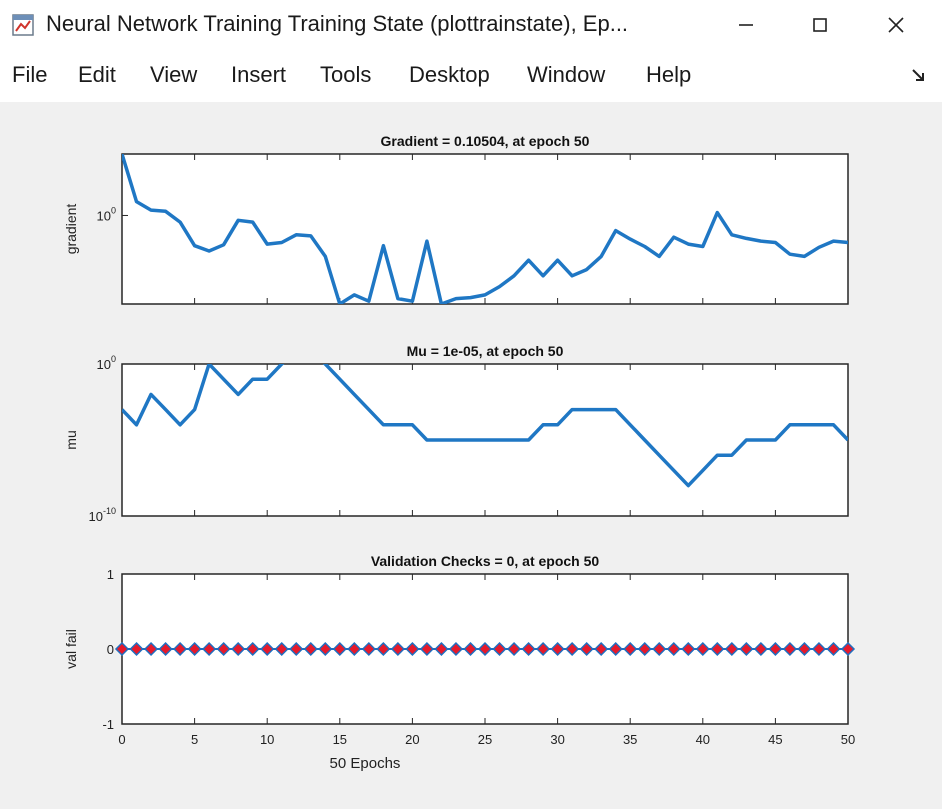  What do you see at coordinates (346, 74) in the screenshot?
I see `menu-tools: Tools` at bounding box center [346, 74].